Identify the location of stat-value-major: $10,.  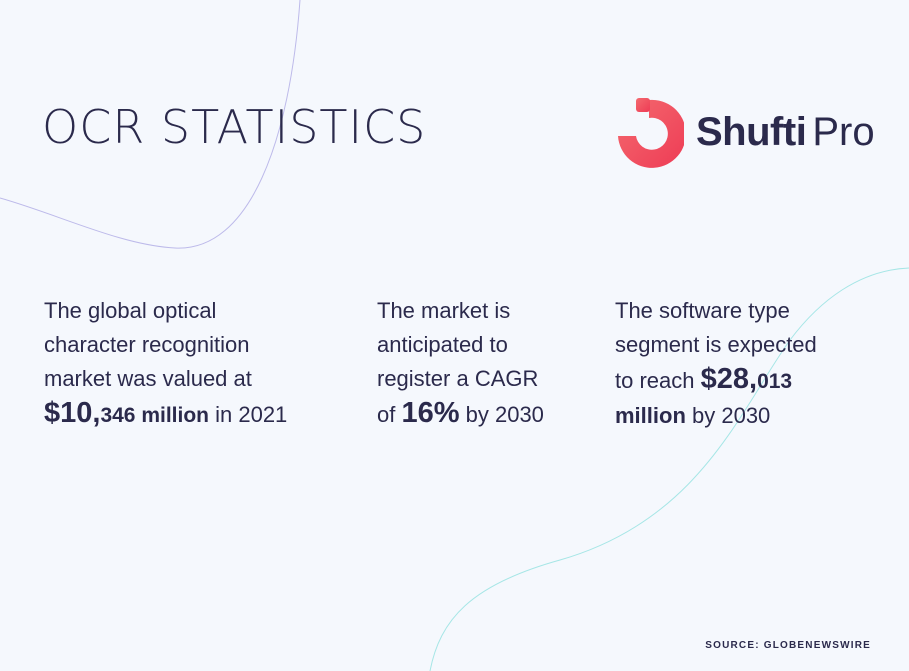
(72, 413).